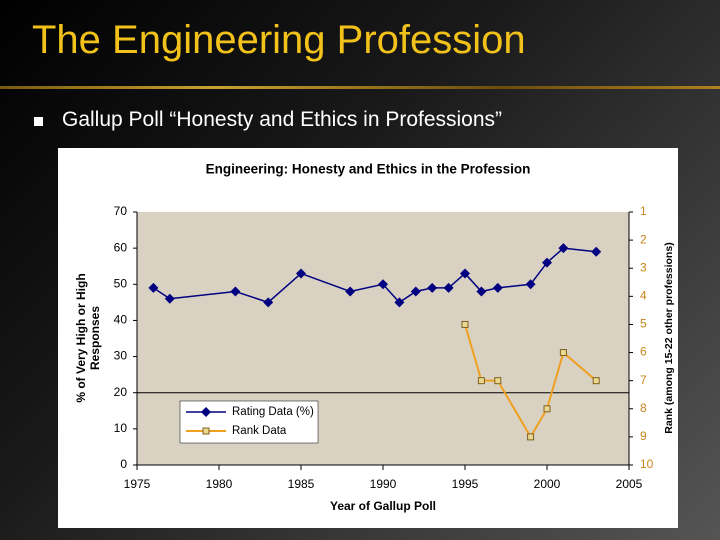  I want to click on x-tick-label: 1980, so click(219, 484).